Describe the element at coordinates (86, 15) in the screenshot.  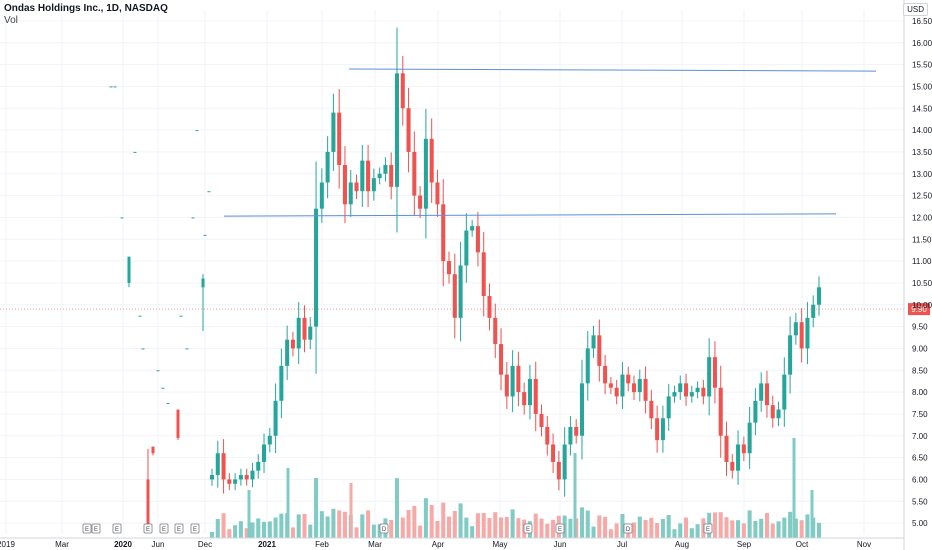
I see `chart-legend: Ondas Holdings Inc., 1D, NASDAQ Vol` at that location.